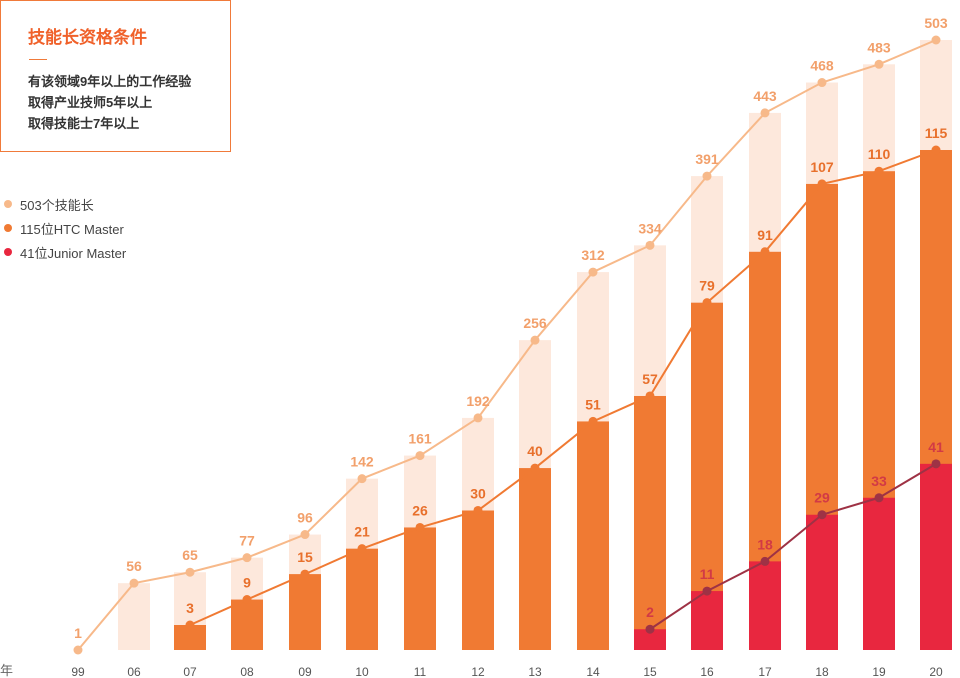 This screenshot has width=960, height=678. Describe the element at coordinates (305, 518) in the screenshot. I see `data-label-0-09: 96` at that location.